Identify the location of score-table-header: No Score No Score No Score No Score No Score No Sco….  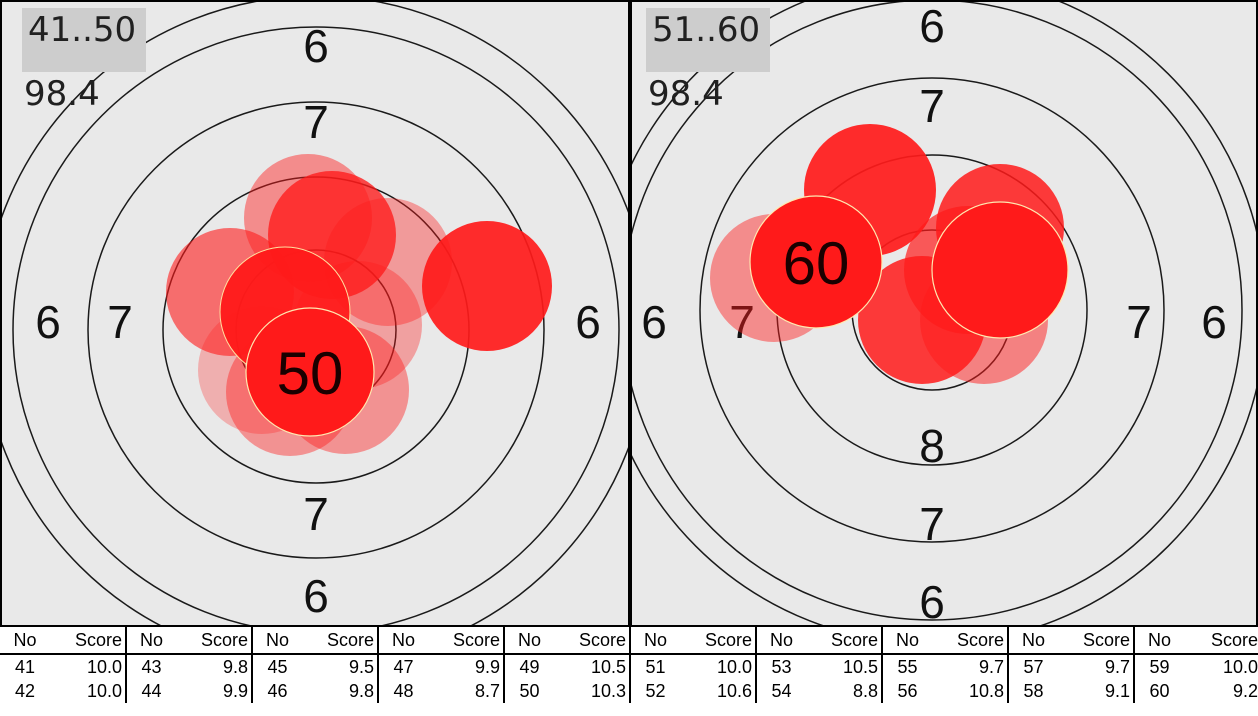
(629, 641).